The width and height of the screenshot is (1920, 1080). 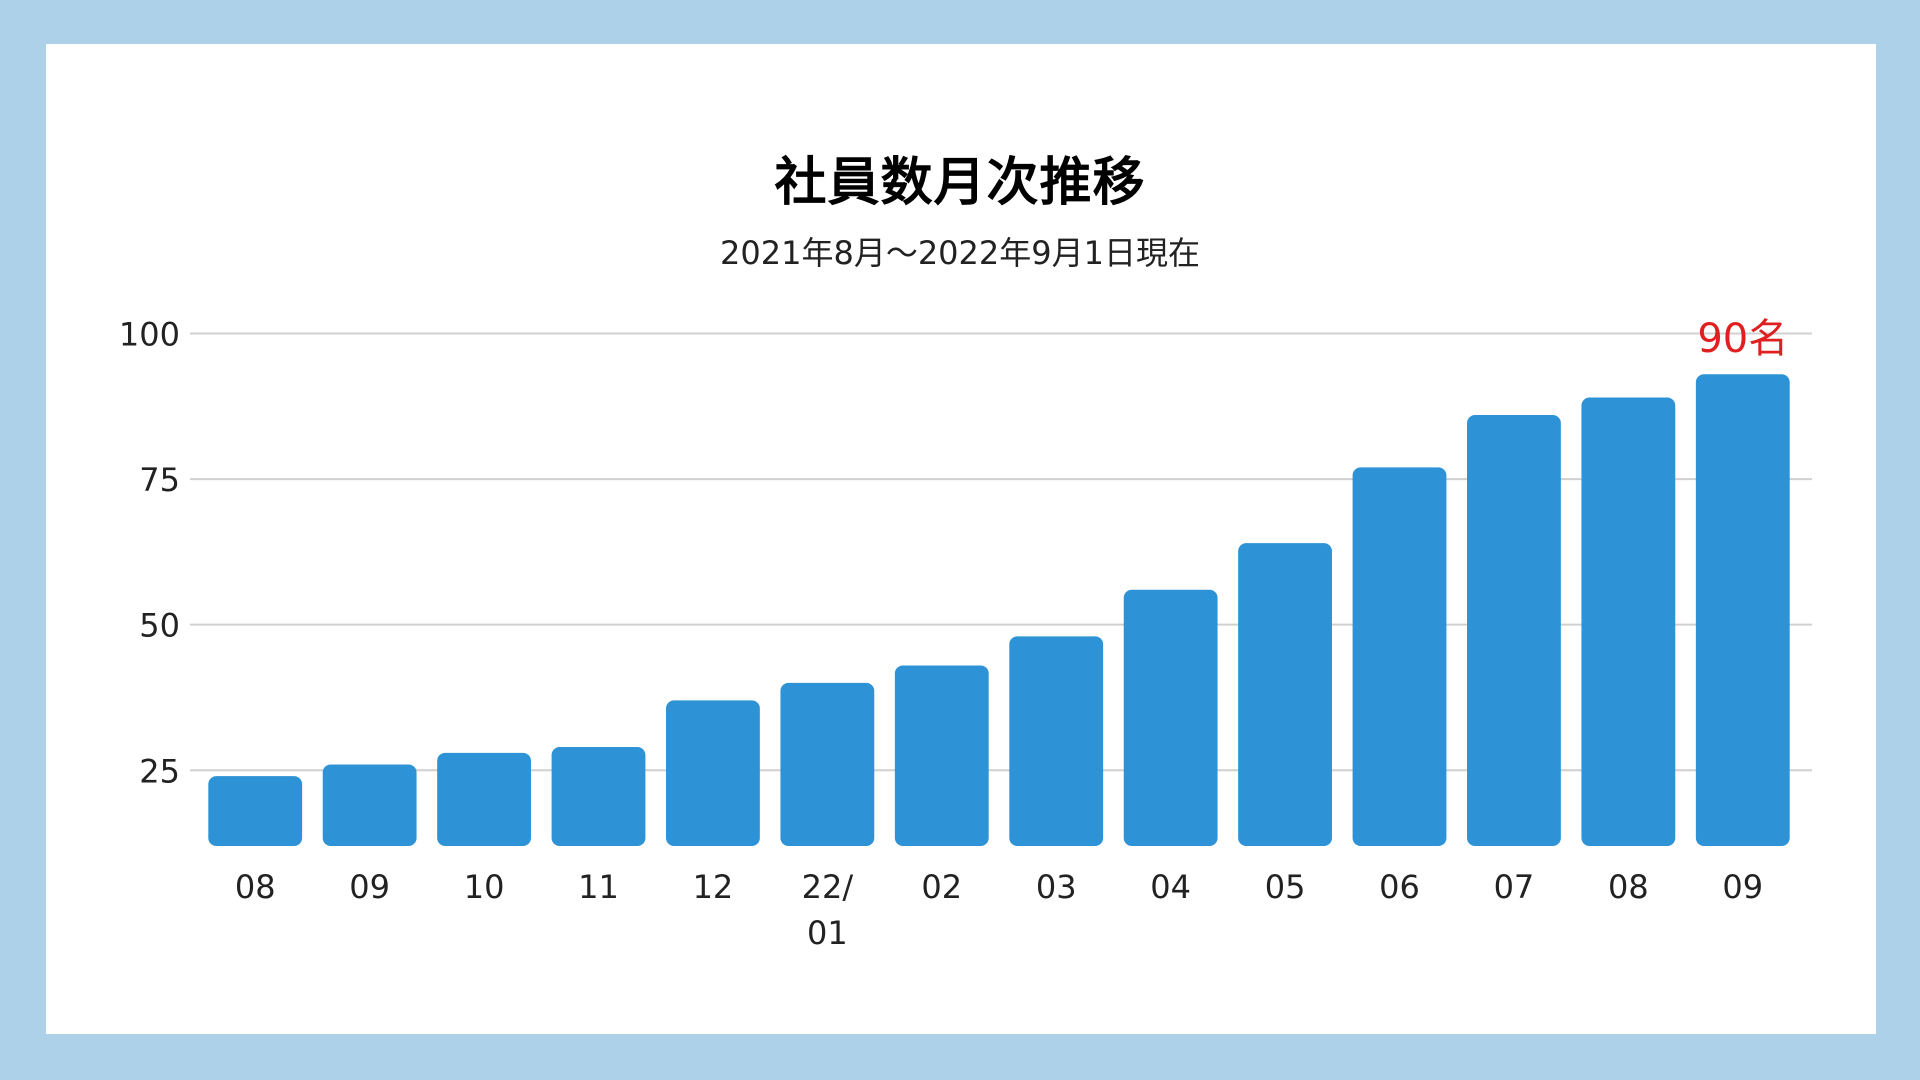 What do you see at coordinates (159, 626) in the screenshot?
I see `y-tick-label: 50` at bounding box center [159, 626].